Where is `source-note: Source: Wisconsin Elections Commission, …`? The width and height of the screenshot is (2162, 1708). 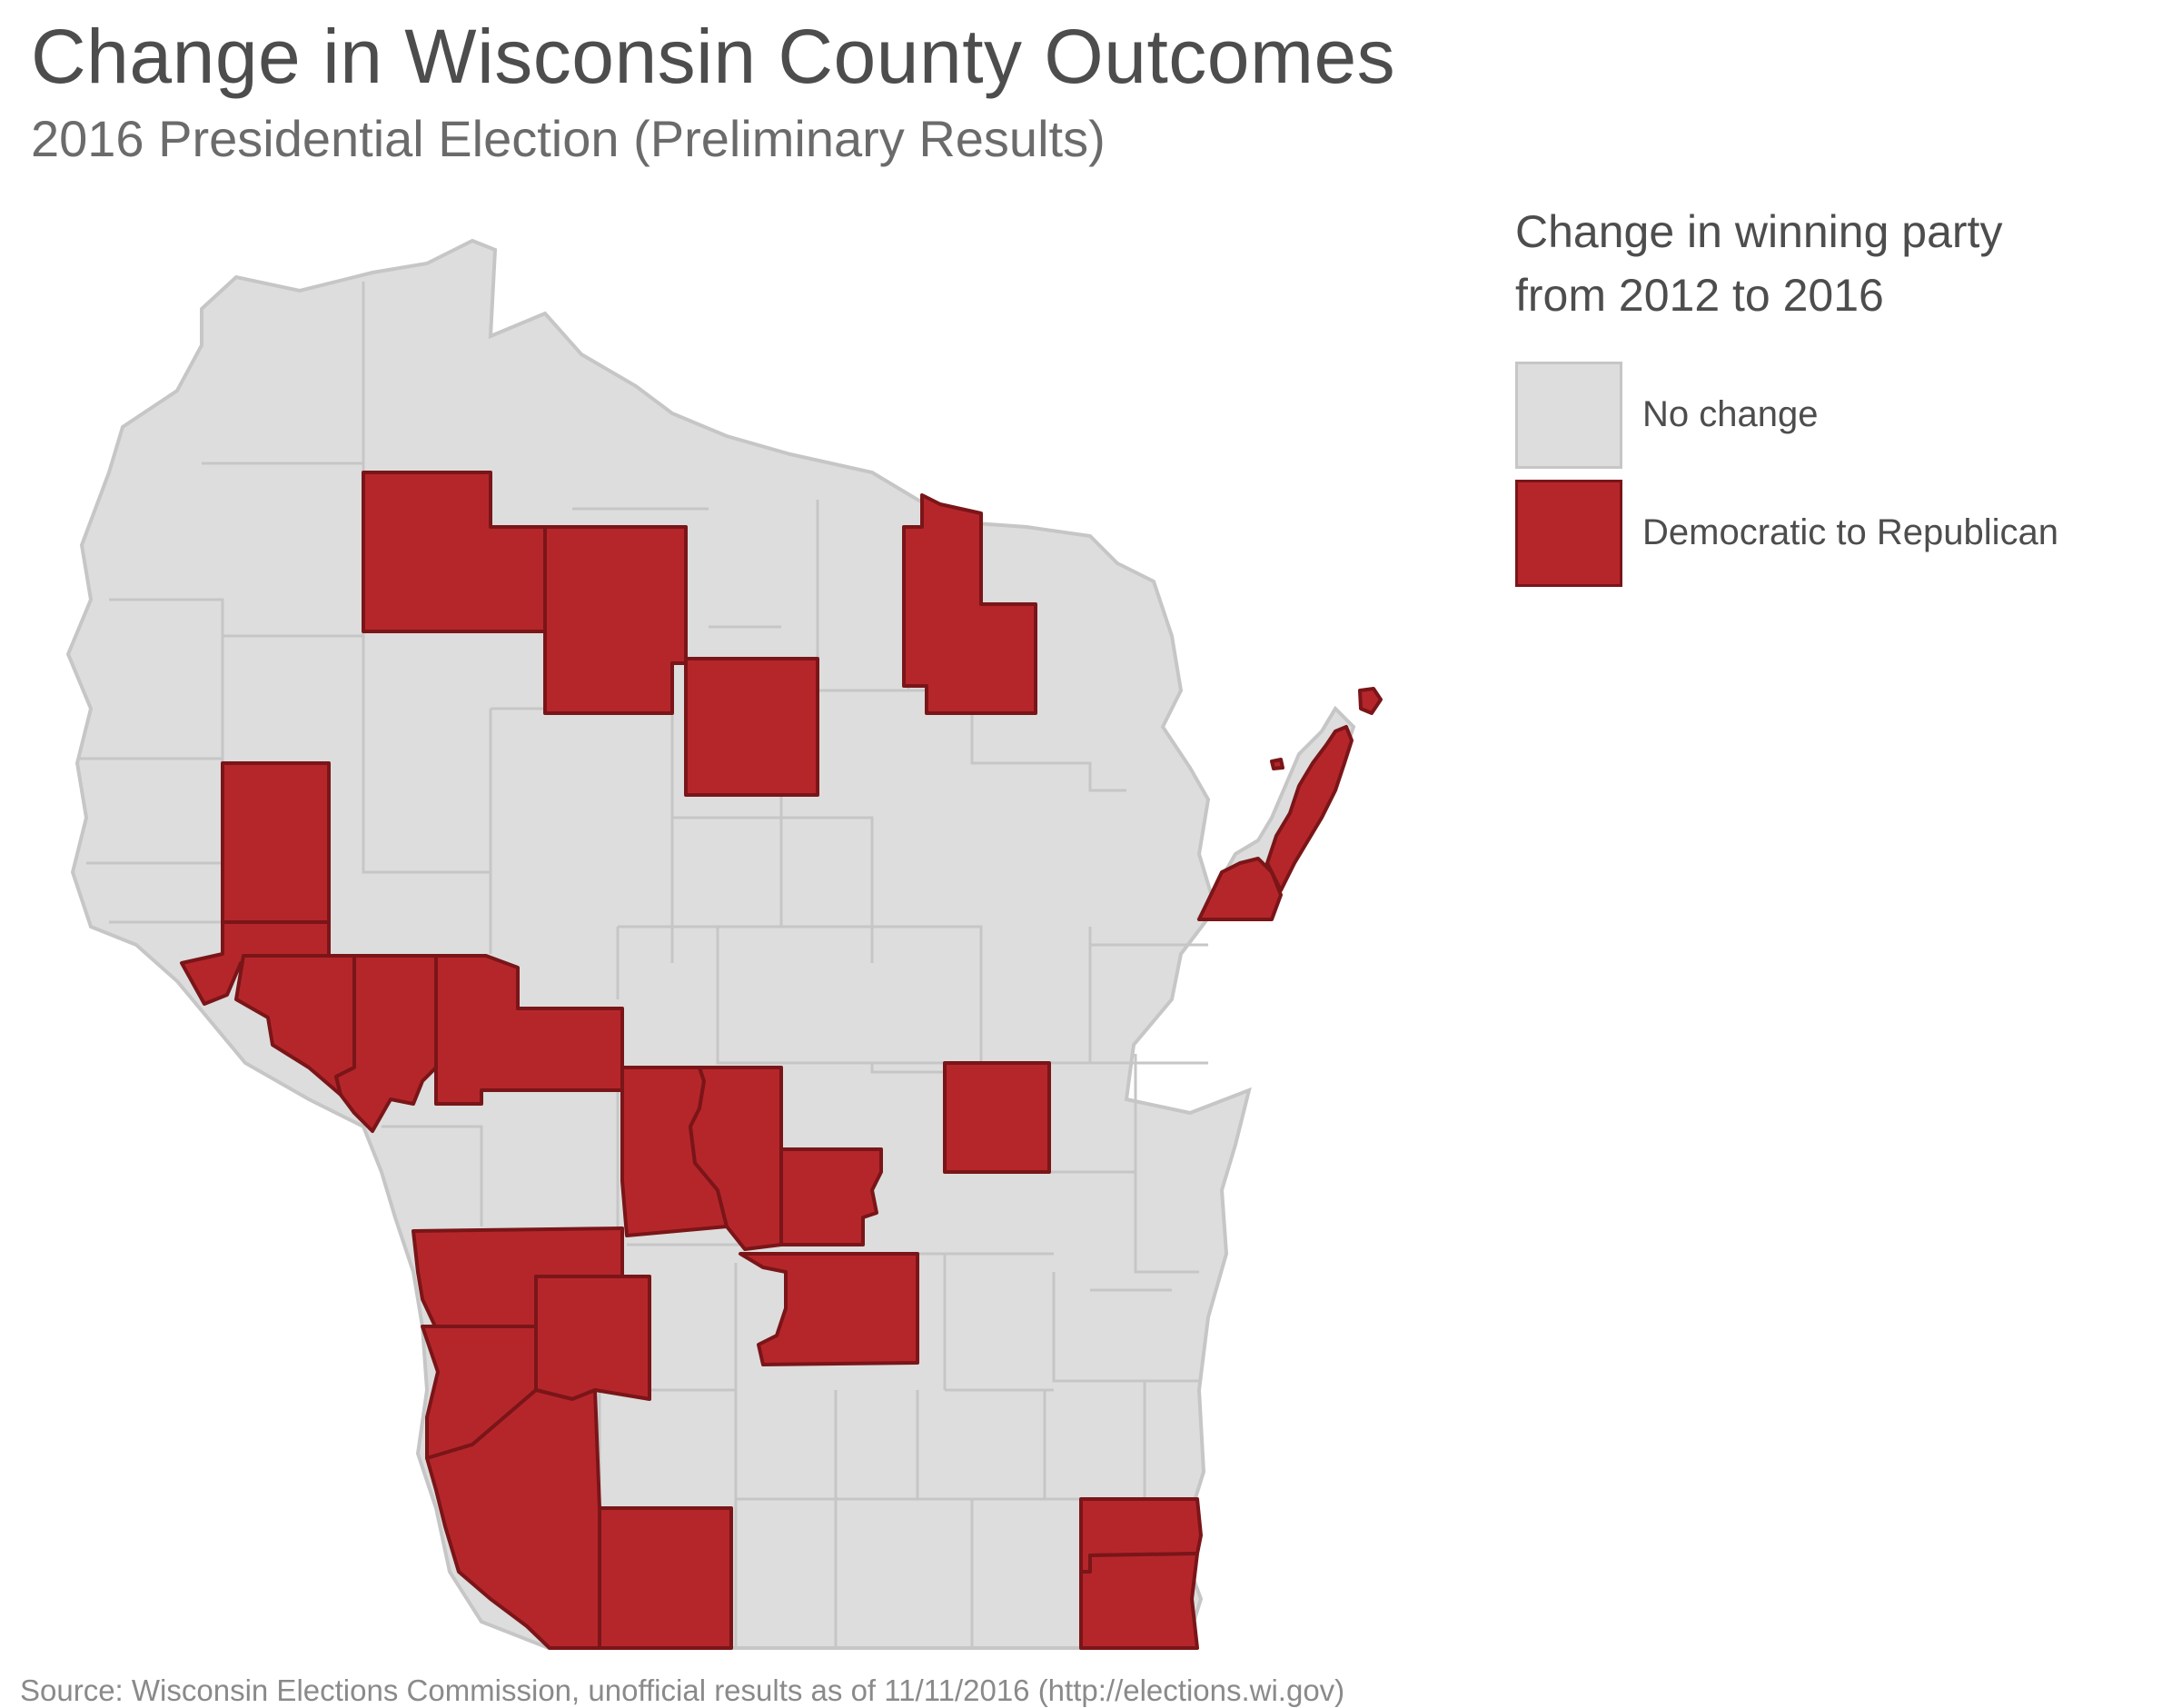
source-note: Source: Wisconsin Elections Commission, … is located at coordinates (682, 1690).